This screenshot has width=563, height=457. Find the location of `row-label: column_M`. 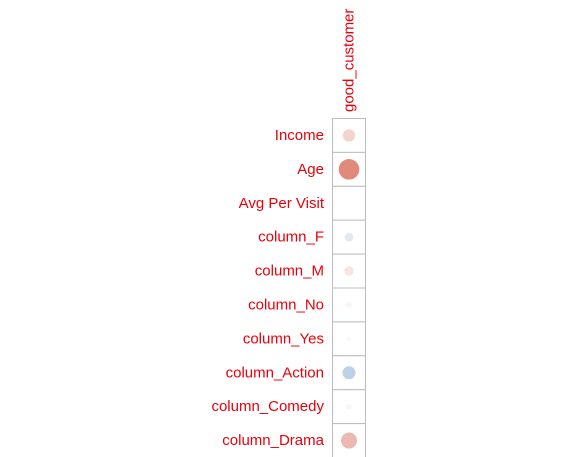

row-label: column_M is located at coordinates (289, 271).